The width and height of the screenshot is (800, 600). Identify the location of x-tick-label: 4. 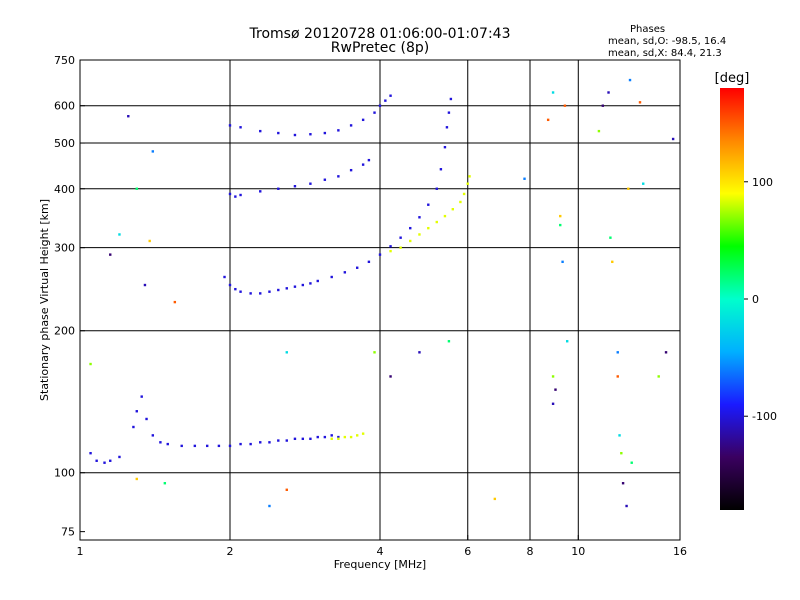
(380, 551).